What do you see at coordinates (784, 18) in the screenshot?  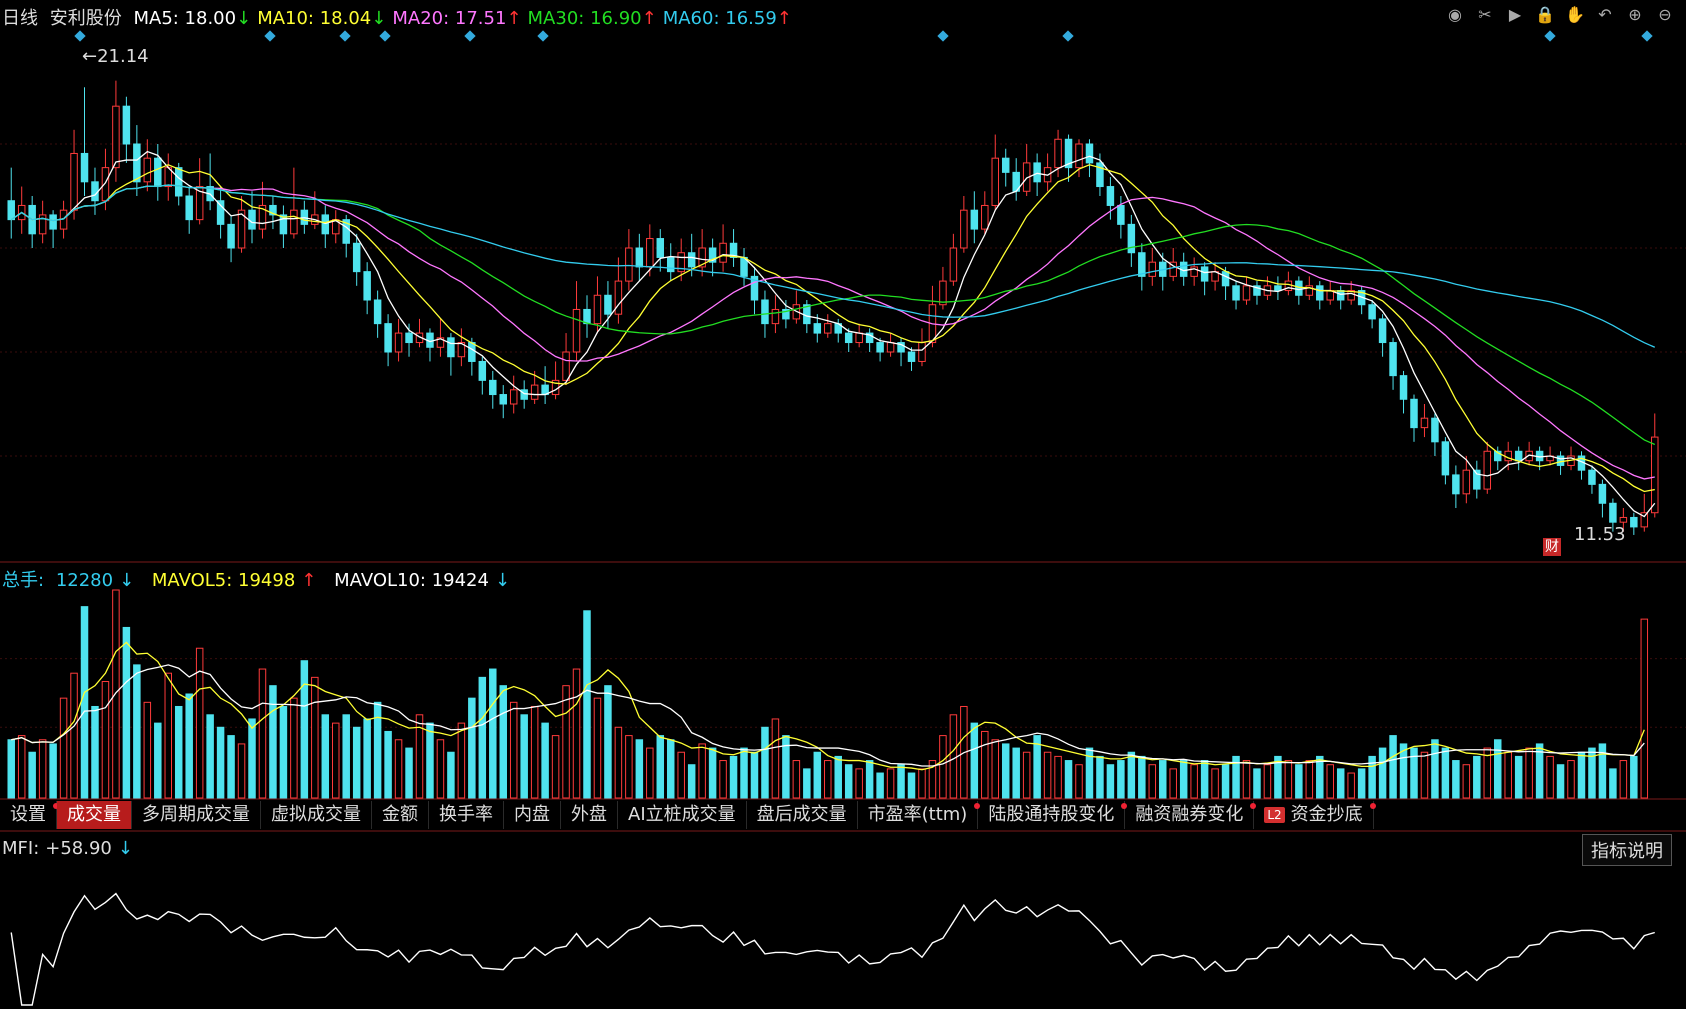 I see `ma-trend-arrow: ↑` at bounding box center [784, 18].